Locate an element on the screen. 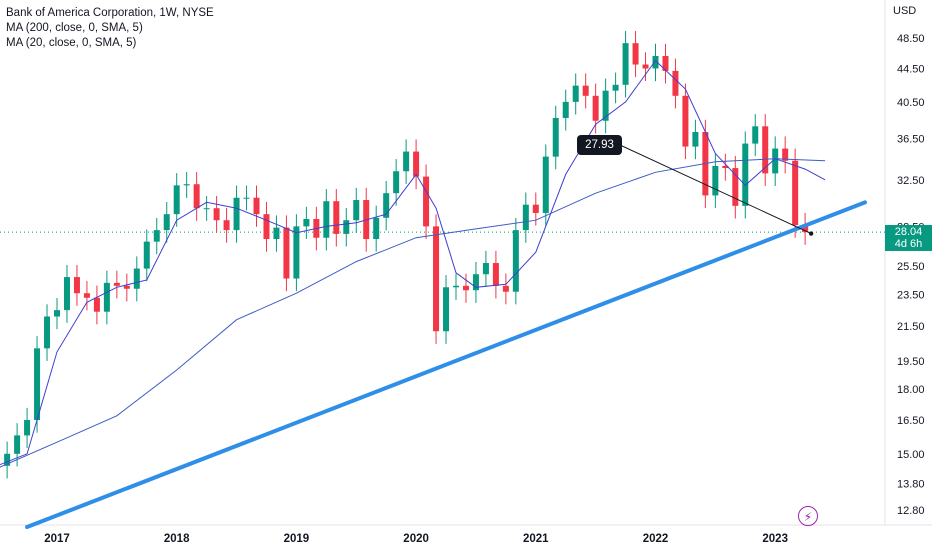  price-tick-label: 13.80 is located at coordinates (911, 484).